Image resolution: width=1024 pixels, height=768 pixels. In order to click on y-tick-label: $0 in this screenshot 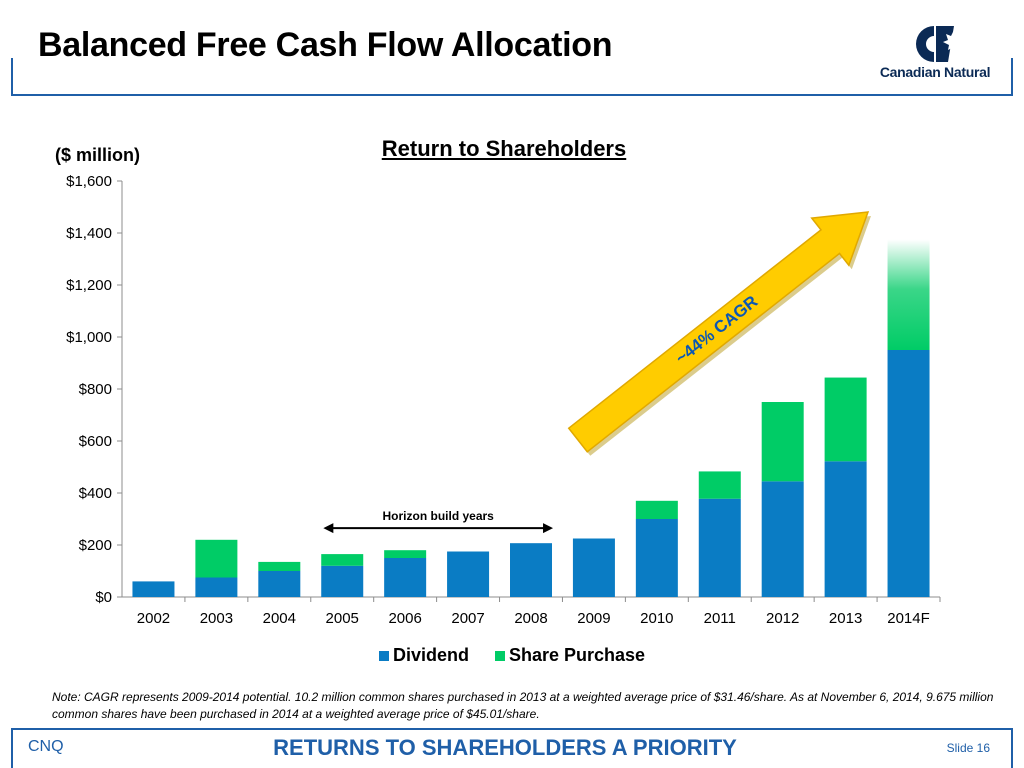, I will do `click(103, 597)`.